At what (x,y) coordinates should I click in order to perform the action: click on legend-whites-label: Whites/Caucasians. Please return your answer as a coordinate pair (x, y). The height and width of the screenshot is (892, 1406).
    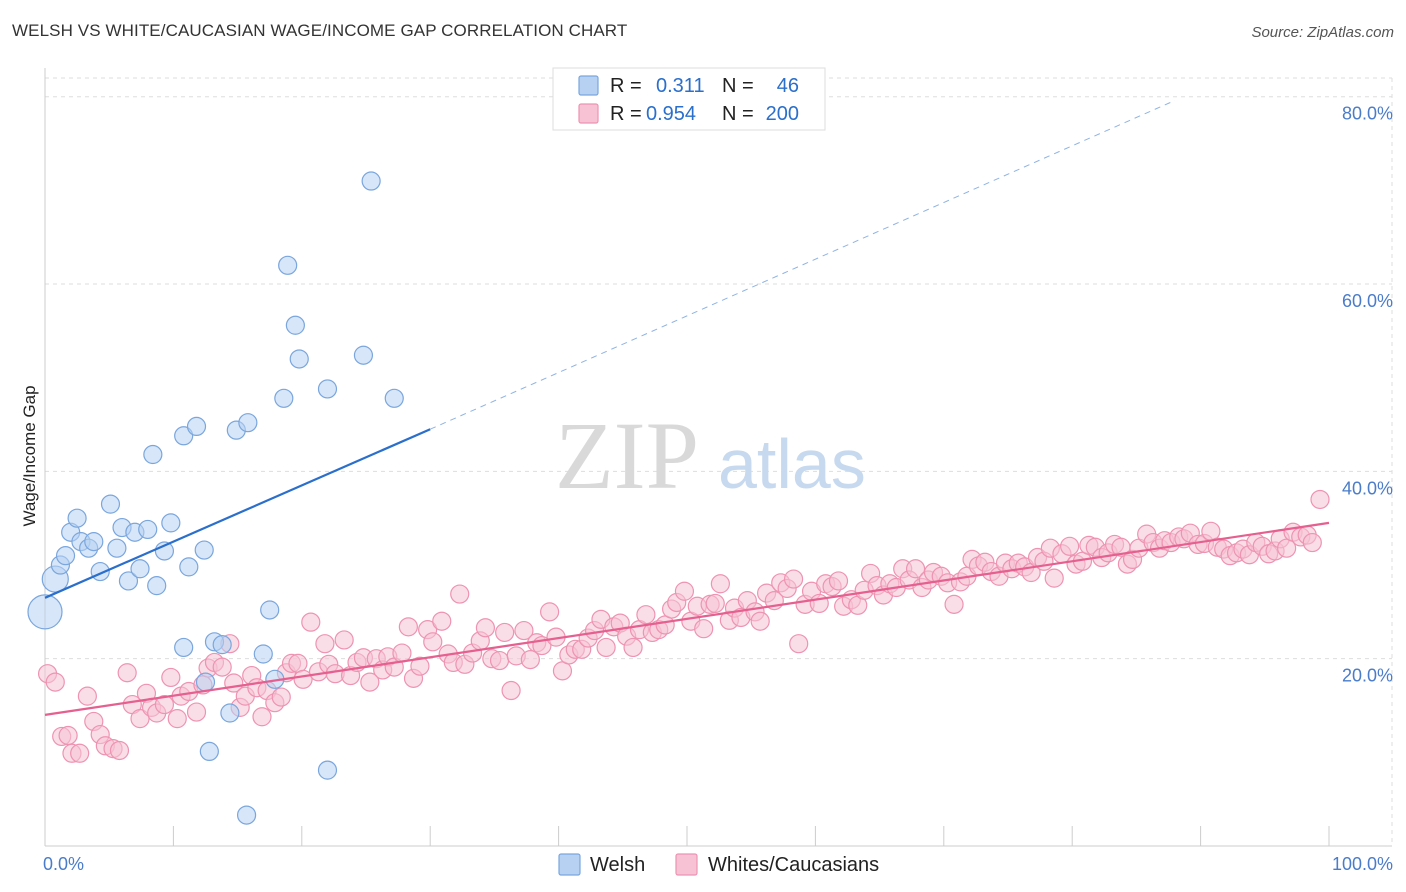
    Looking at the image, I should click on (793, 865).